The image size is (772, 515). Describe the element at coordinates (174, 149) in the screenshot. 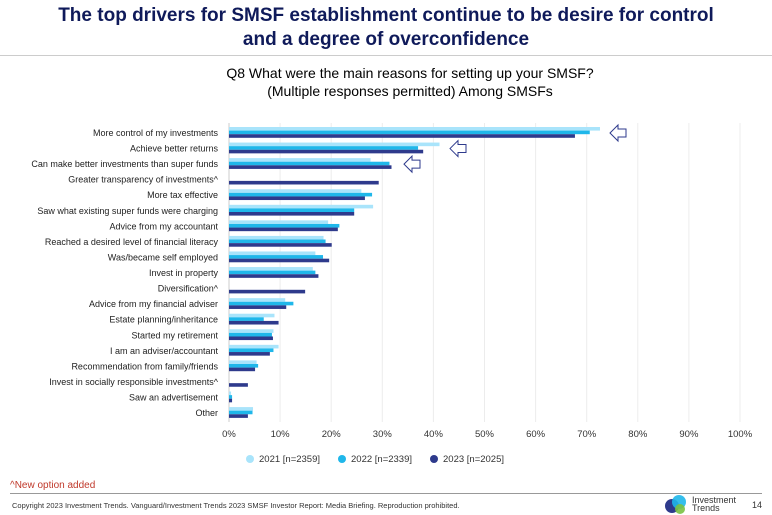

I see `category-label: Achieve better returns` at that location.